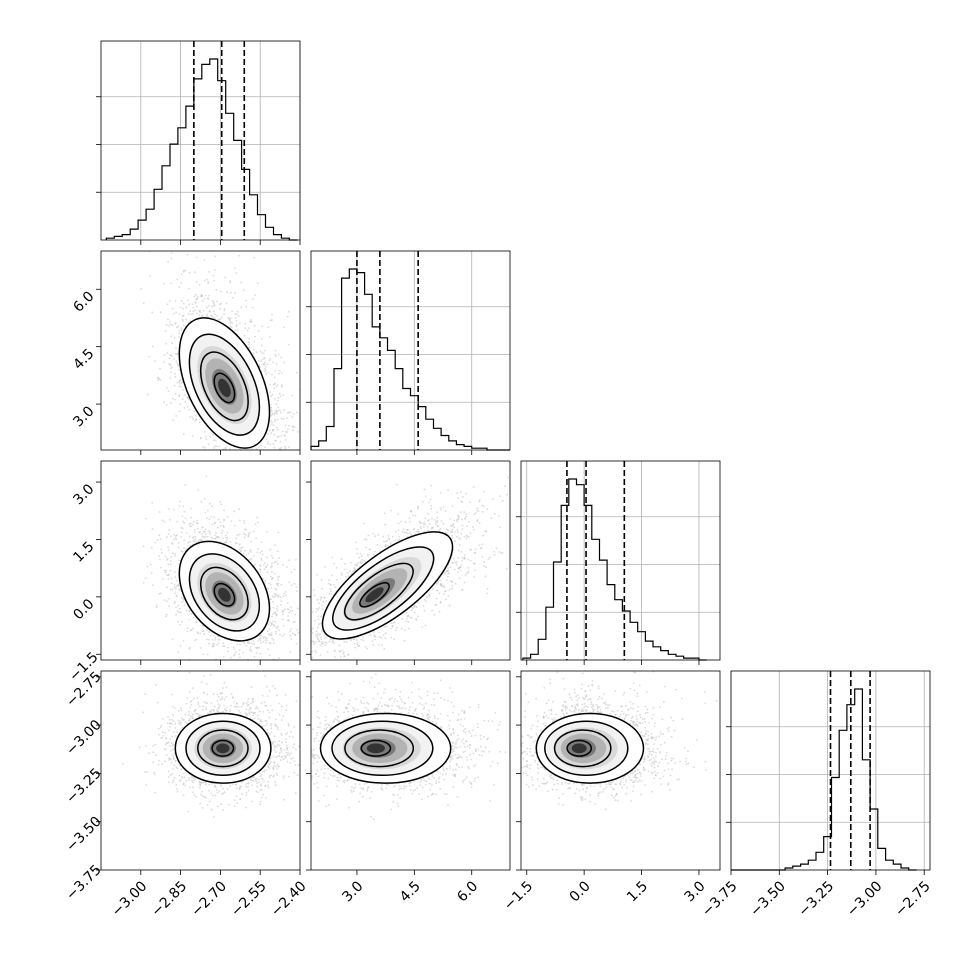 This screenshot has width=970, height=970. What do you see at coordinates (467, 891) in the screenshot?
I see `x-tick-label-1-2: 6.0` at bounding box center [467, 891].